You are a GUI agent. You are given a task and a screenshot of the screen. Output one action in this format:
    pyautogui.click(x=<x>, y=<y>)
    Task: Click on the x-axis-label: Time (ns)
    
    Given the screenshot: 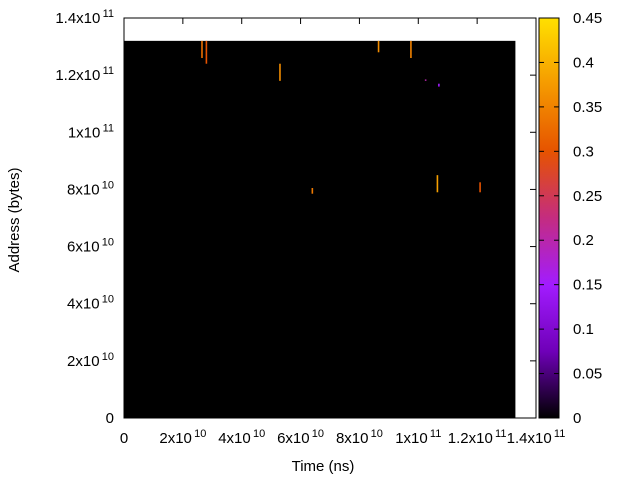 What is the action you would take?
    pyautogui.click(x=323, y=466)
    